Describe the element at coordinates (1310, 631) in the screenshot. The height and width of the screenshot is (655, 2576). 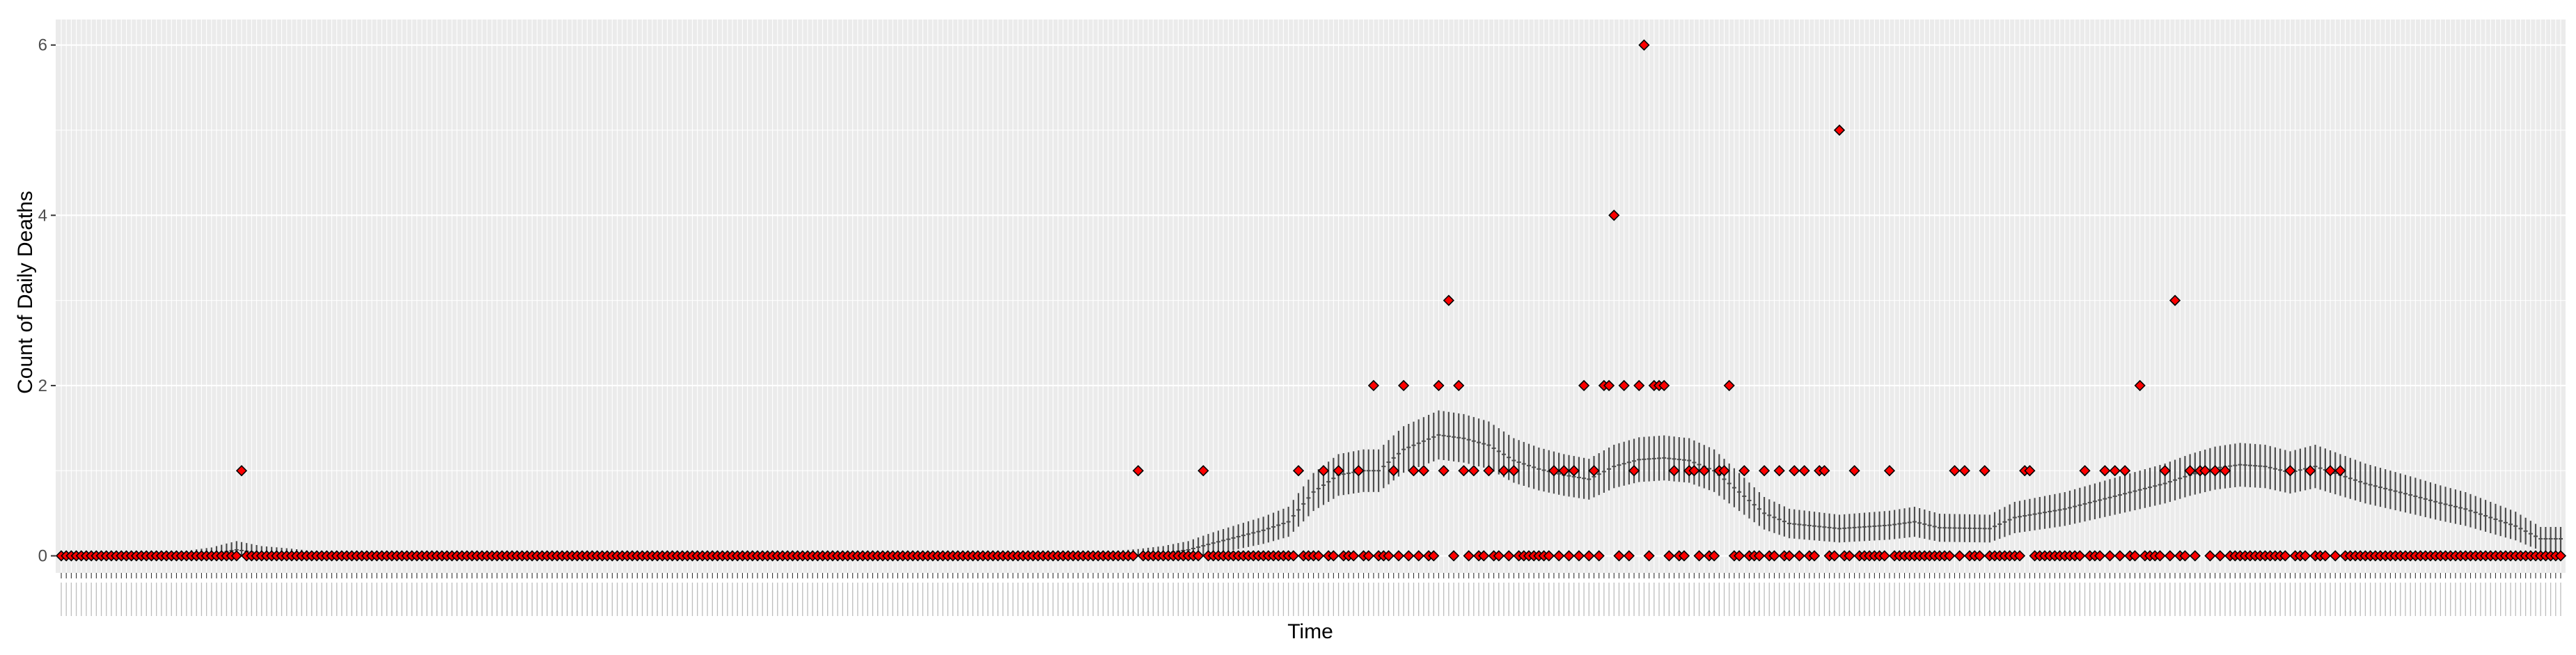
I see `x-axis-title: Time` at that location.